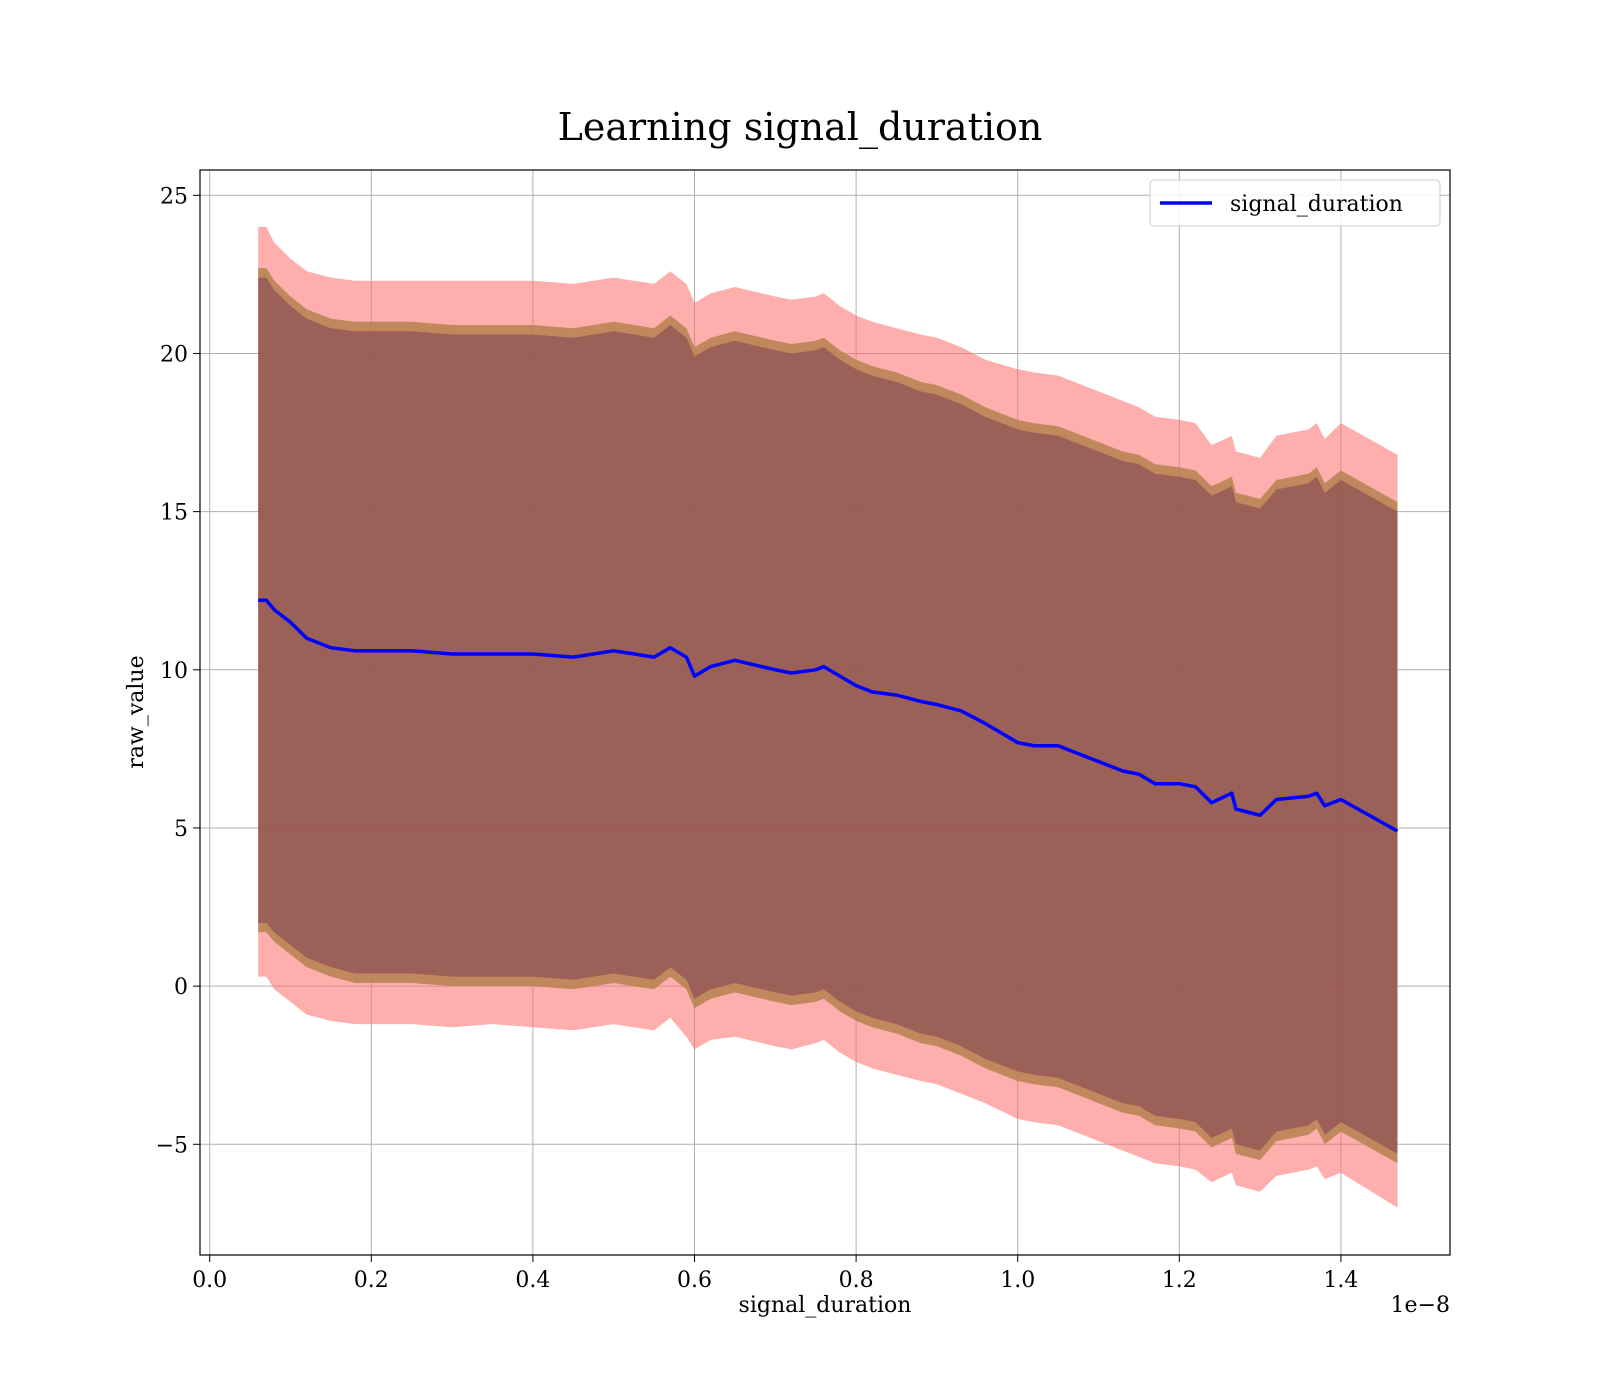 The height and width of the screenshot is (1400, 1600). I want to click on x-tick-label: 1.0, so click(1017, 1280).